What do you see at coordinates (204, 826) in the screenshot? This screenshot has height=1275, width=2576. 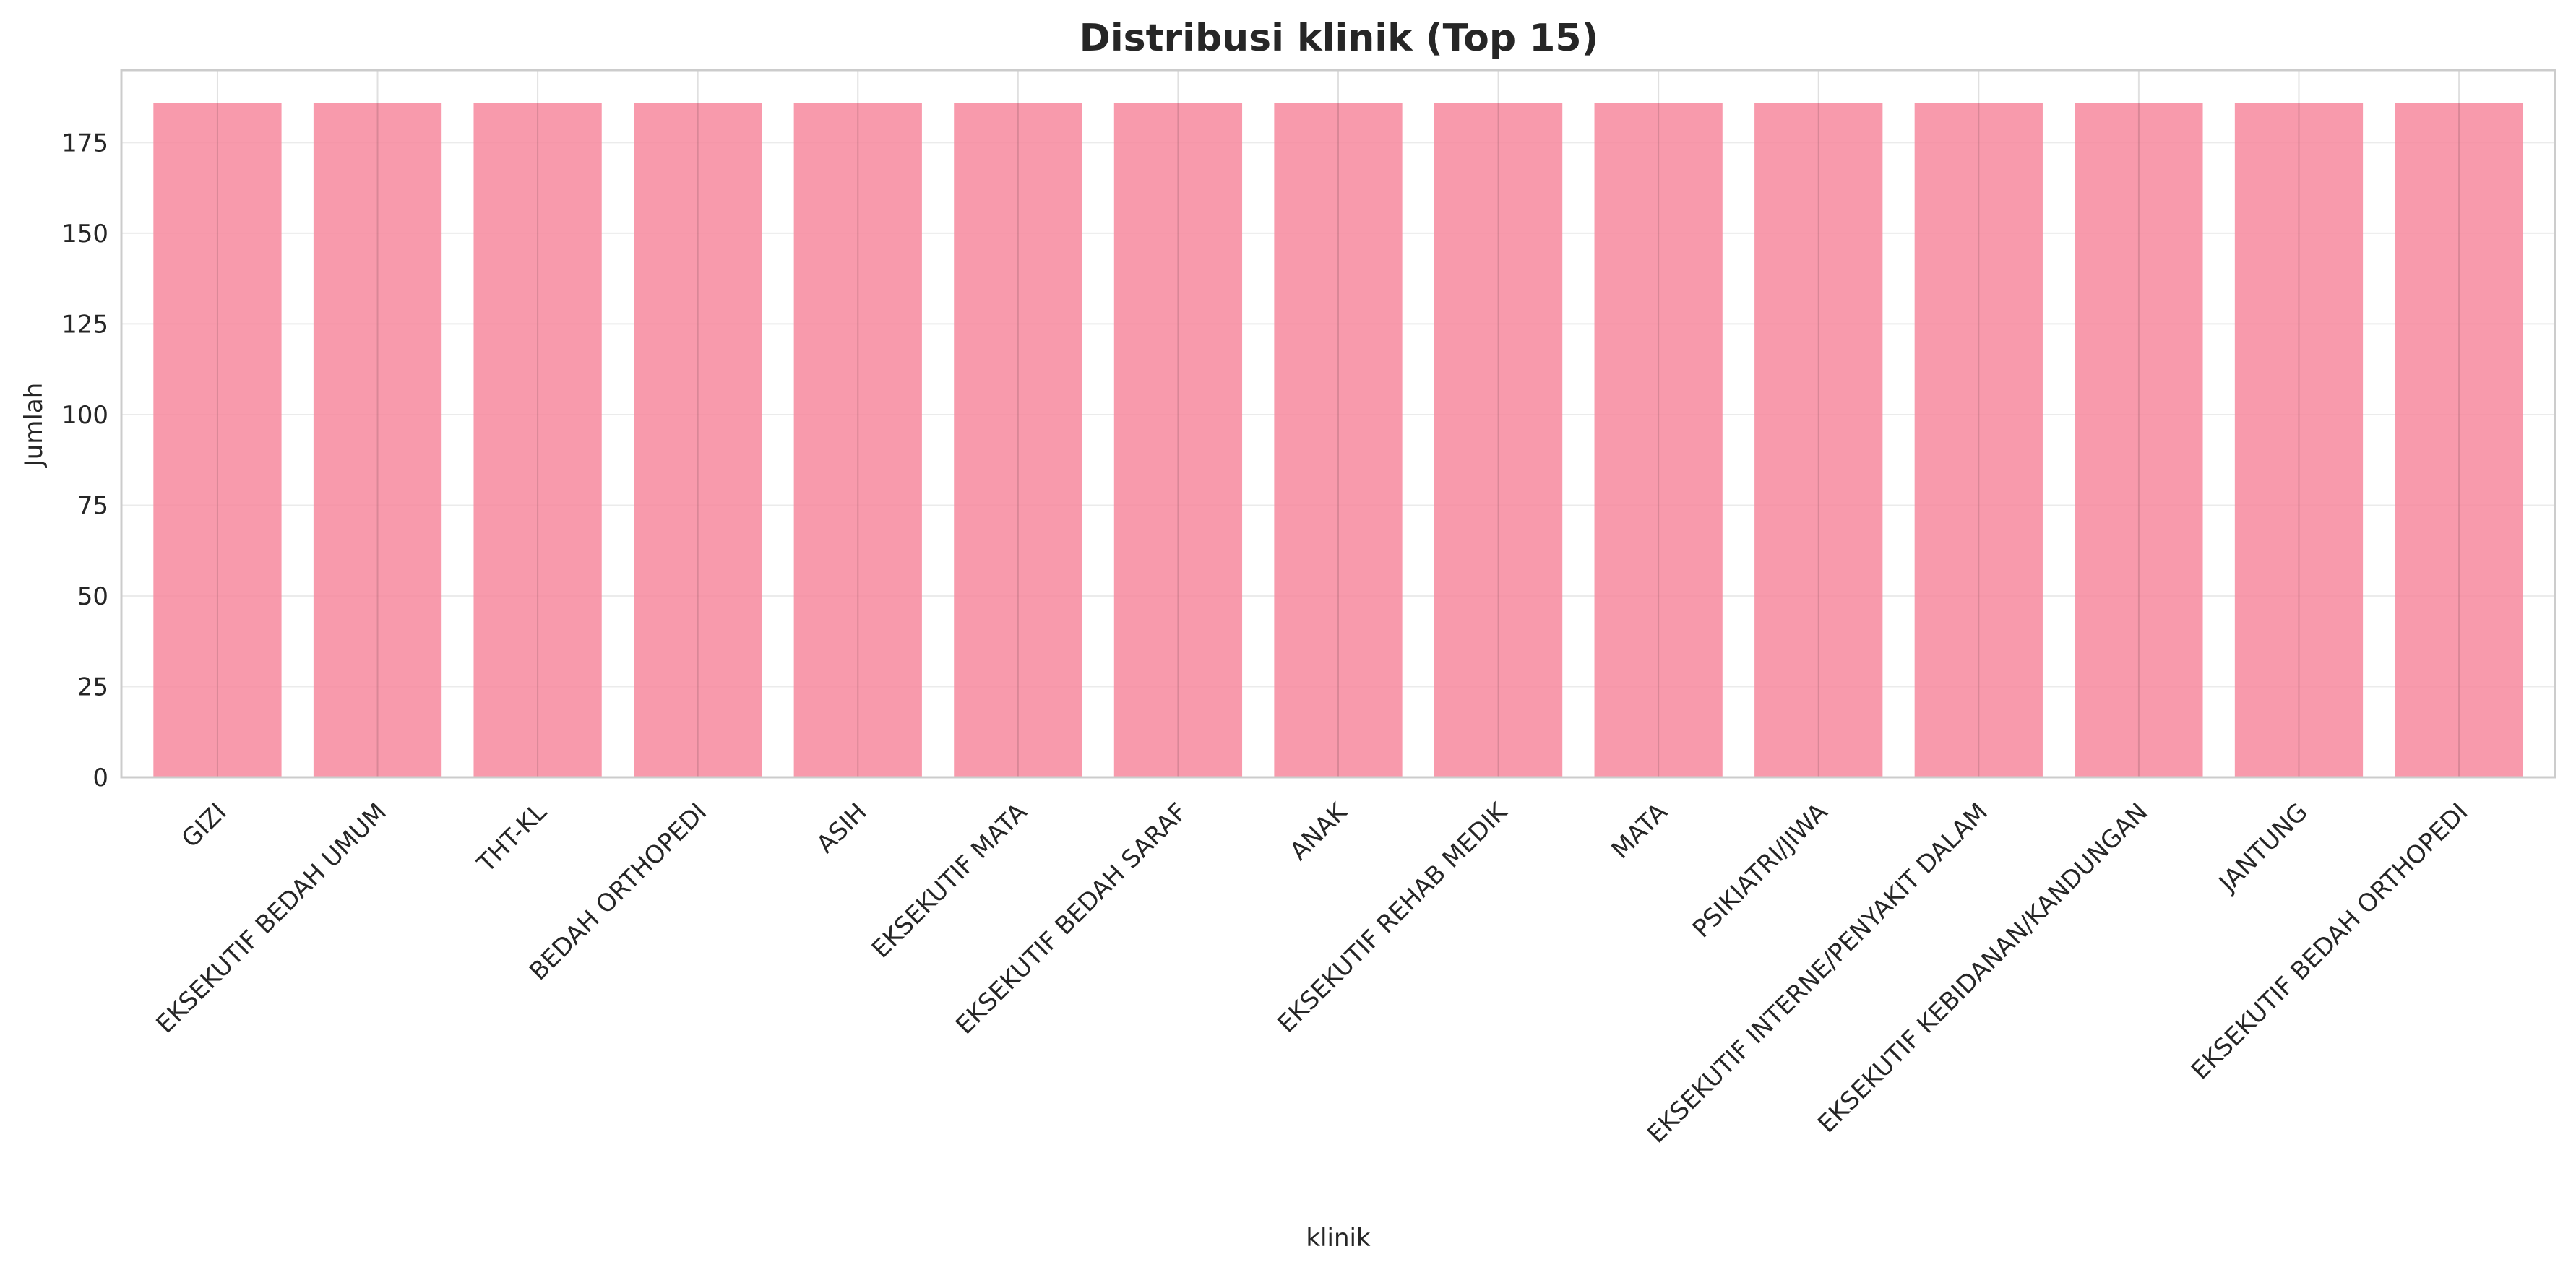 I see `x-tick-label: GIZI` at bounding box center [204, 826].